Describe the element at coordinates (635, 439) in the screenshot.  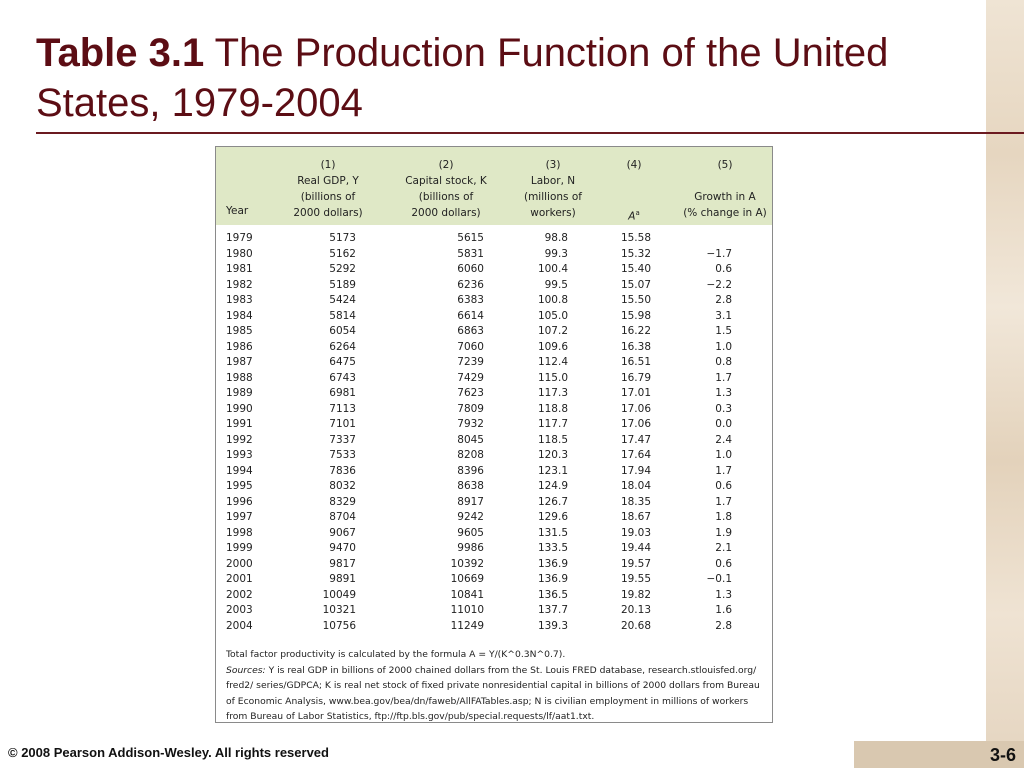
I see `cell-a: 17.47` at that location.